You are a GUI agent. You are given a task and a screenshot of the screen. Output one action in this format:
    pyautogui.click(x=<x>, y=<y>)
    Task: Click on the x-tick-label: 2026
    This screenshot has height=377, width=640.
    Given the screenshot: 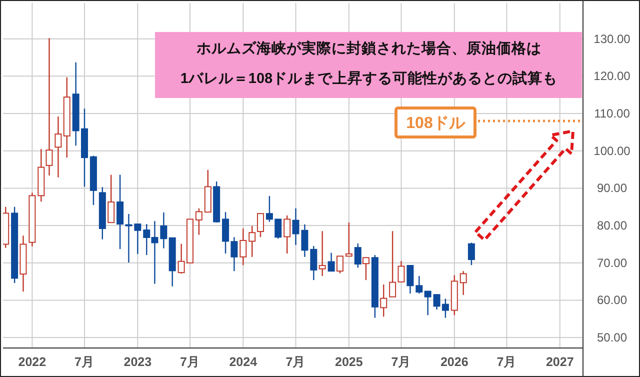 What is the action you would take?
    pyautogui.click(x=454, y=362)
    